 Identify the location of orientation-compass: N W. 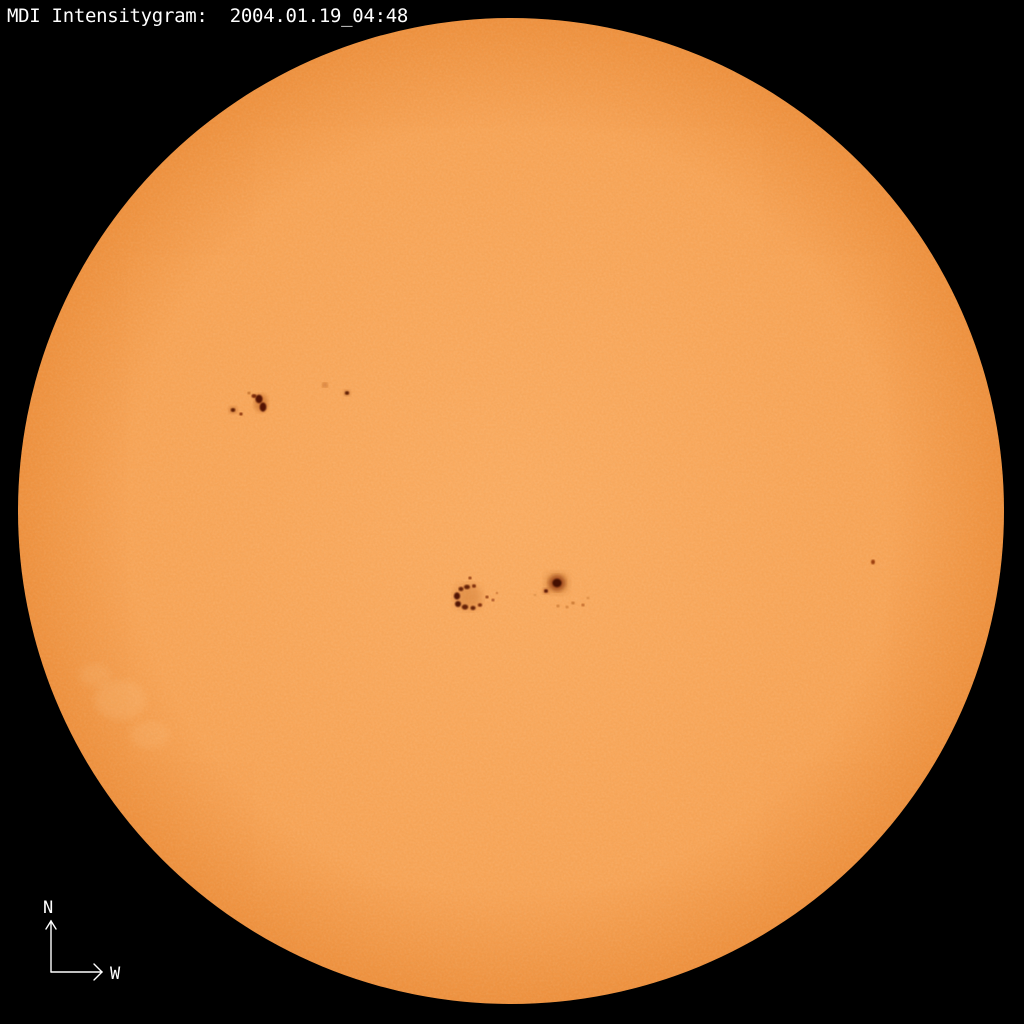
(82, 941).